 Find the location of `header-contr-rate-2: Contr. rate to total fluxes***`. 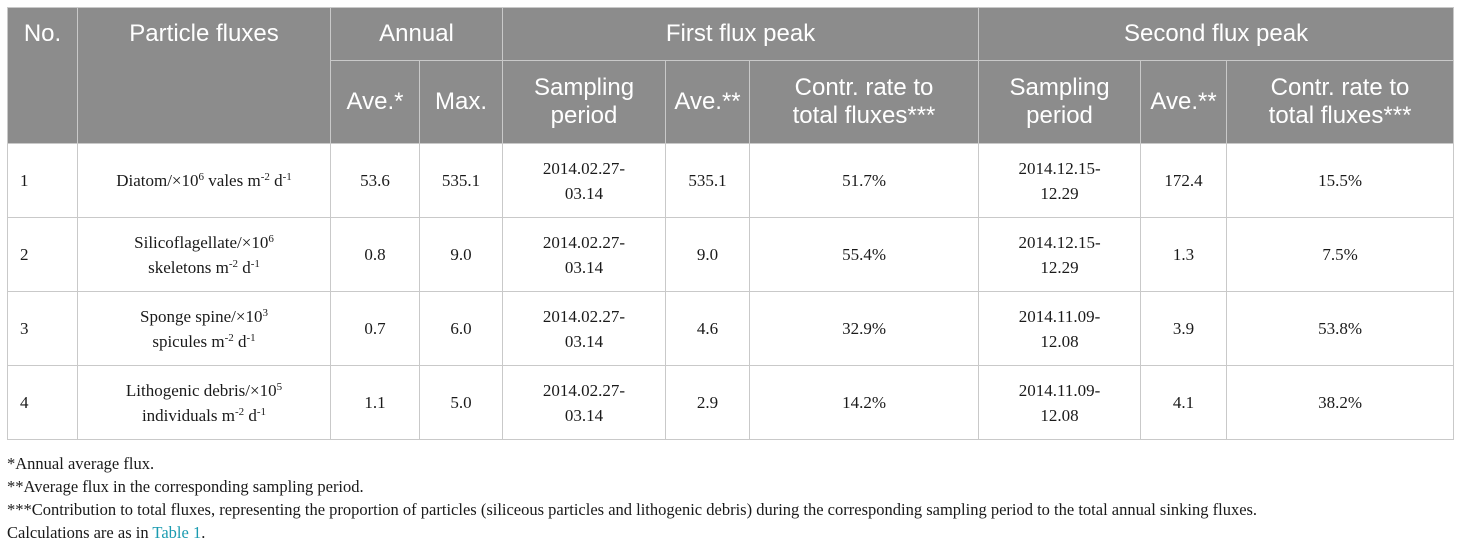

header-contr-rate-2: Contr. rate to total fluxes*** is located at coordinates (1340, 102).